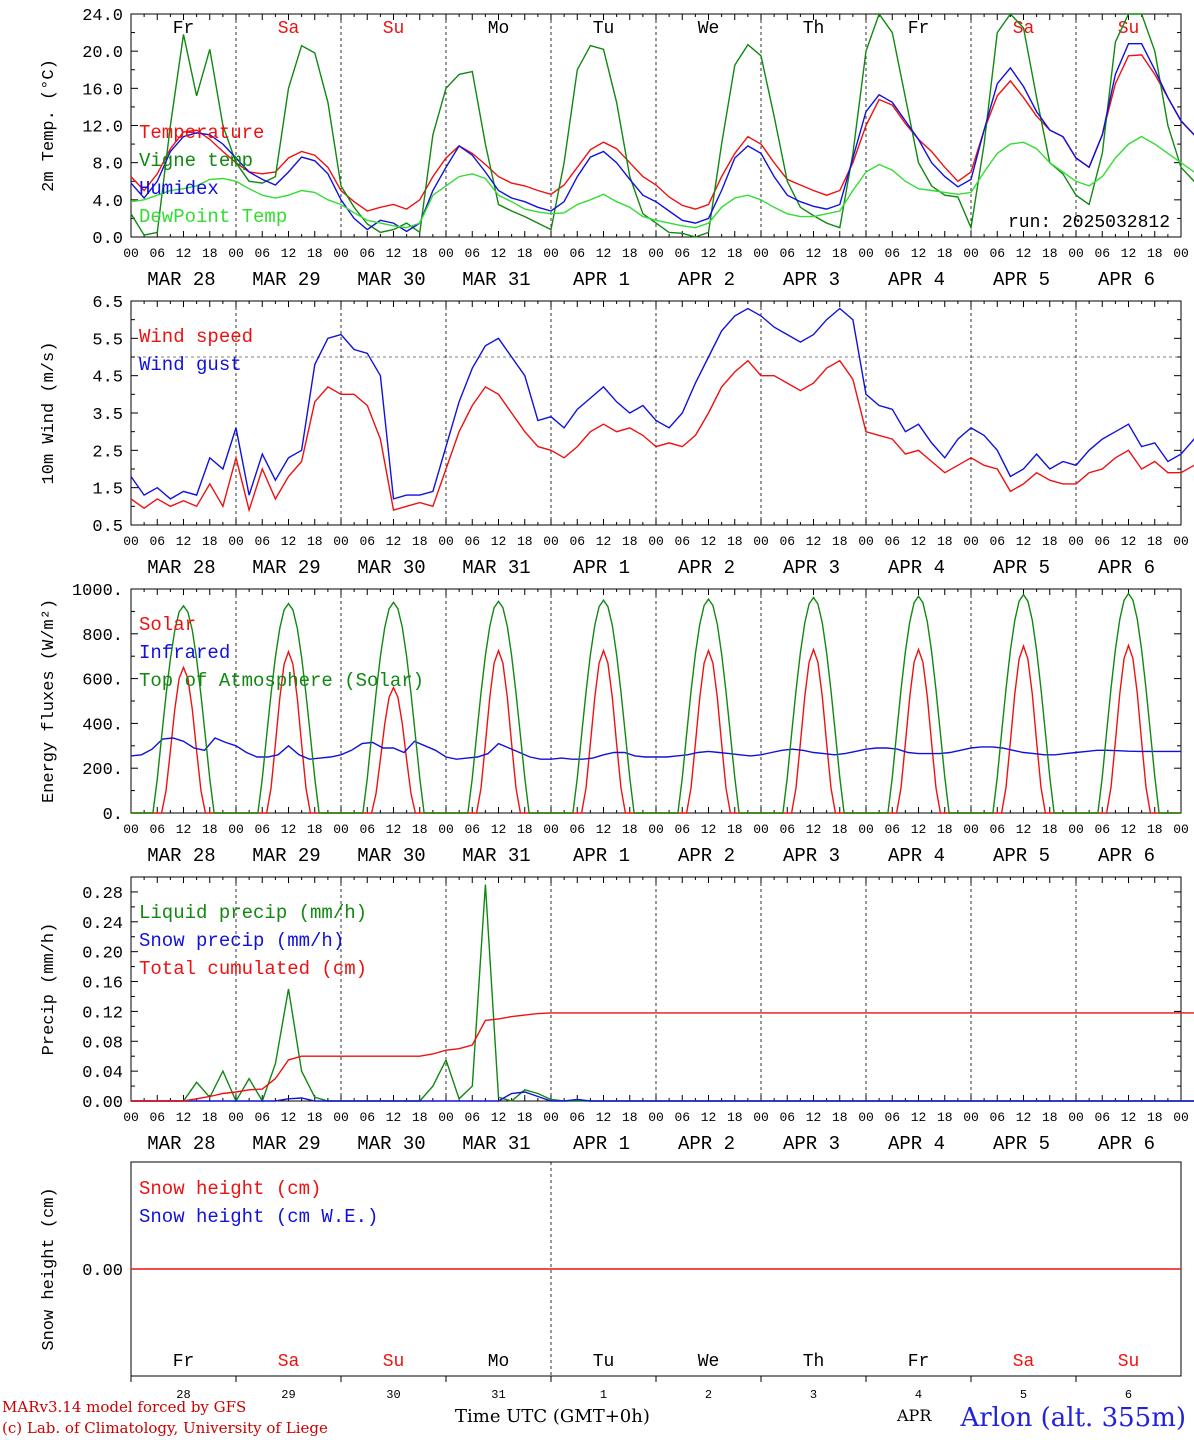 This screenshot has width=1194, height=1440. Describe the element at coordinates (102, 984) in the screenshot. I see `y-tick-label: 0.16` at that location.